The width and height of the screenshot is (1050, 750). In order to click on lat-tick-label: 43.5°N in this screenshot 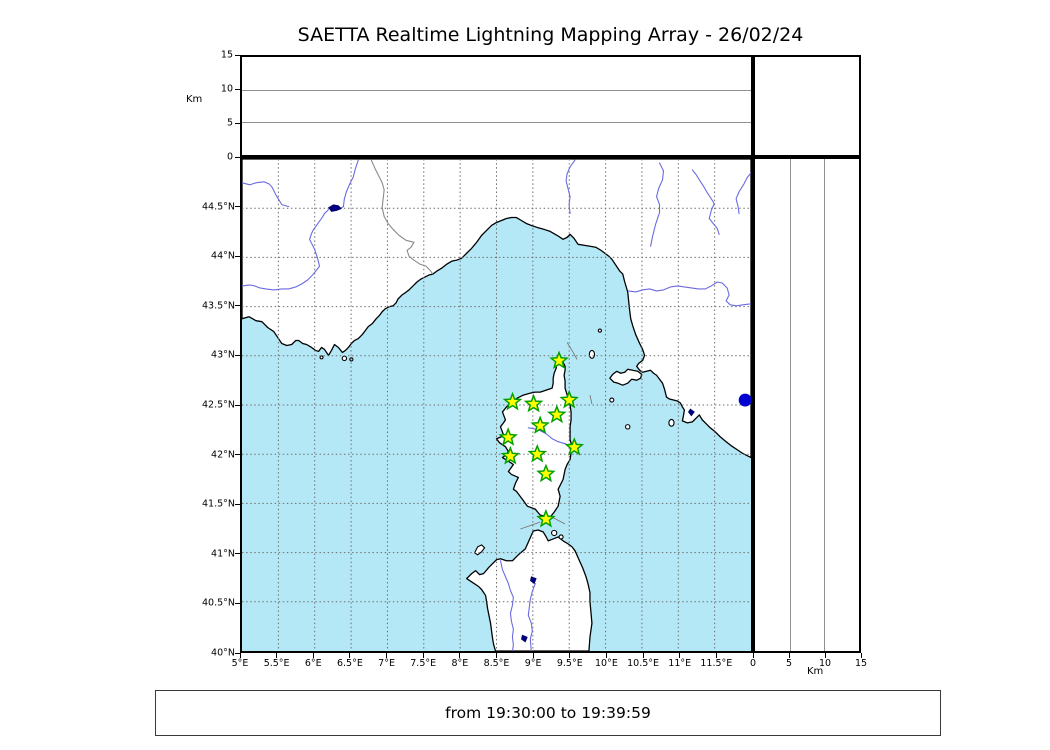, I will do `click(218, 306)`.